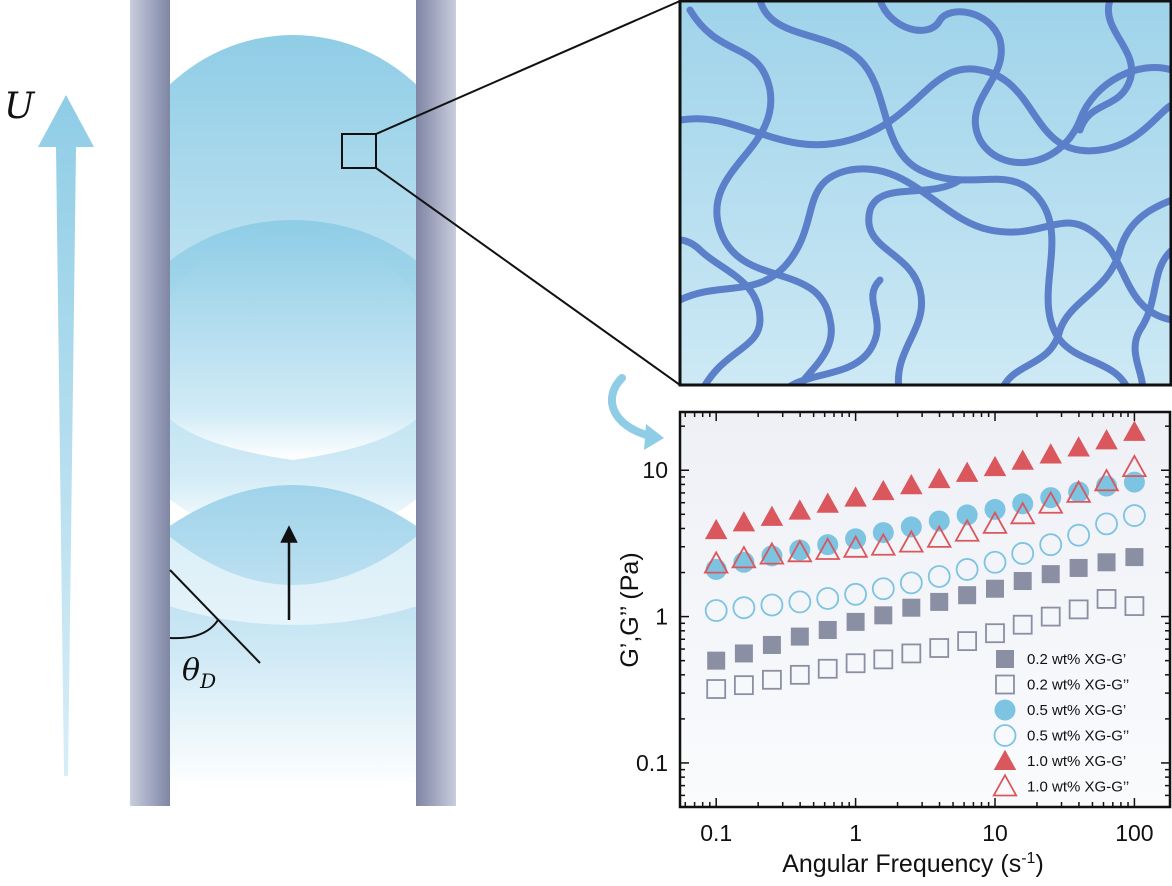 The image size is (1172, 886). I want to click on zoom-box, so click(359, 151).